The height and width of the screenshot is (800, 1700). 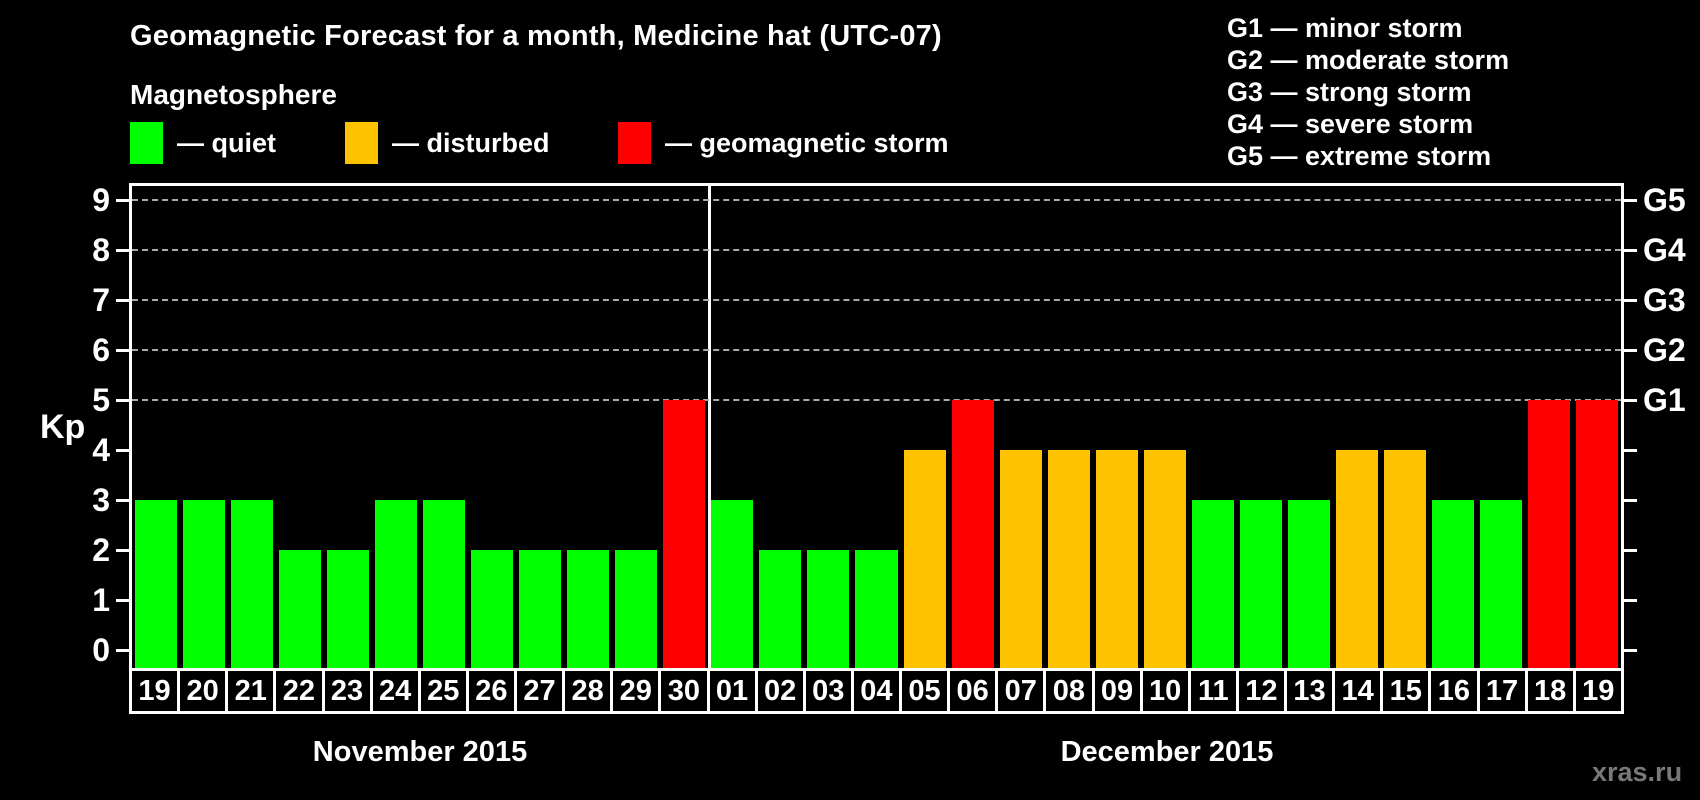 I want to click on y-axis-label: Kp, so click(x=63, y=427).